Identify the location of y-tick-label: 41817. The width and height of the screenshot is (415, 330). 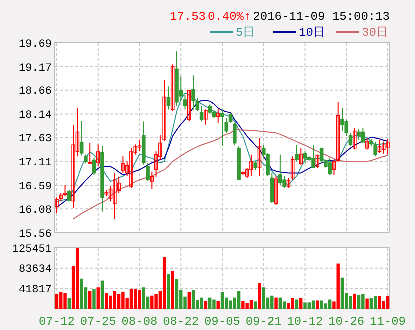
(35, 290).